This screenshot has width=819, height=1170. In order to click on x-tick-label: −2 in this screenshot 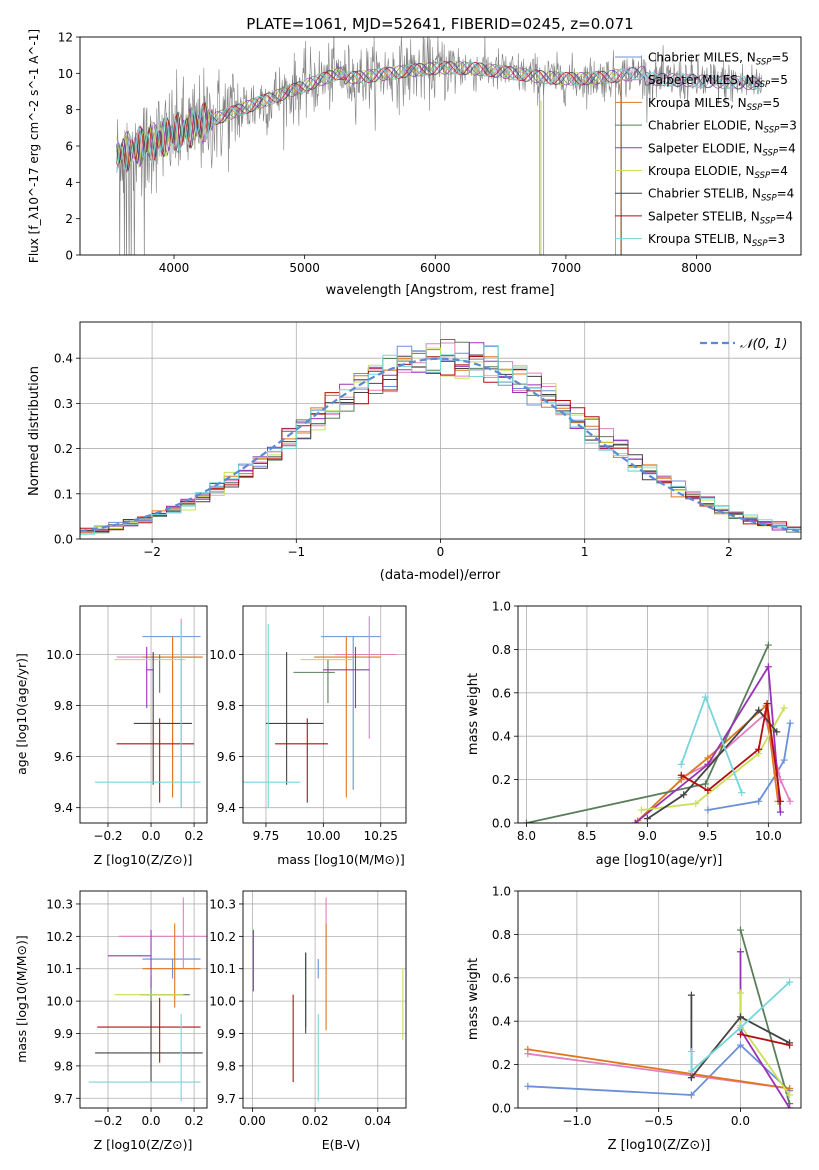, I will do `click(152, 552)`.